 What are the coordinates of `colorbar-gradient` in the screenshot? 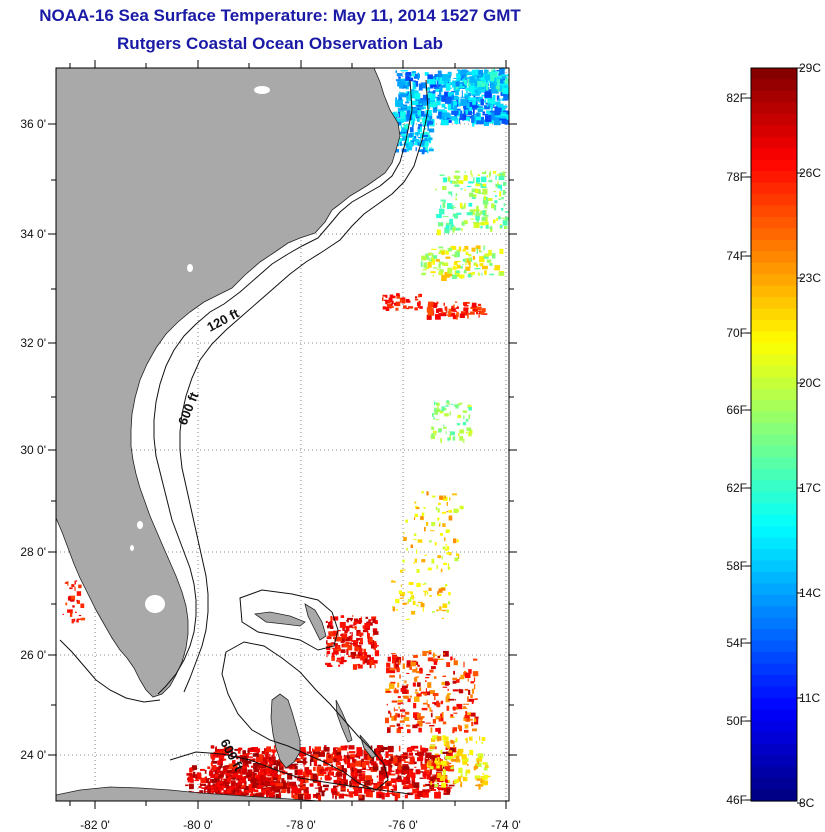 It's located at (774, 435).